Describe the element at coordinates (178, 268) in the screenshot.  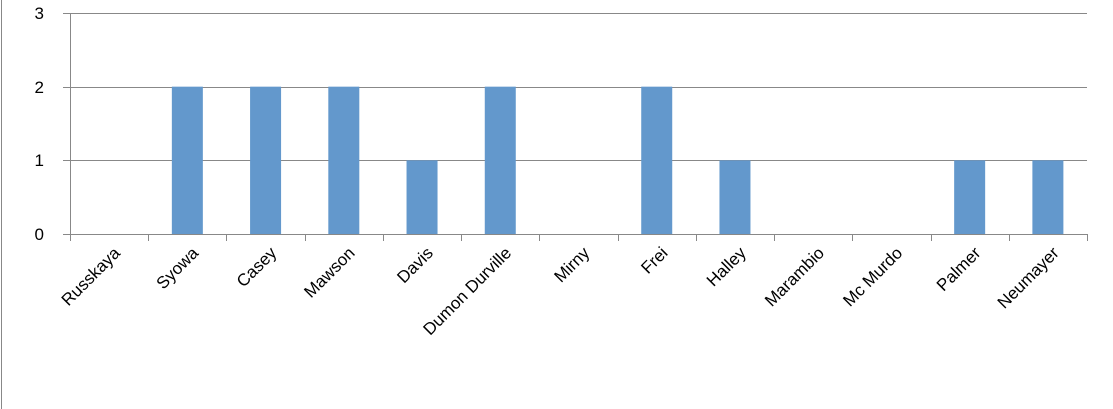
I see `x-label-syowa: Syowa` at that location.